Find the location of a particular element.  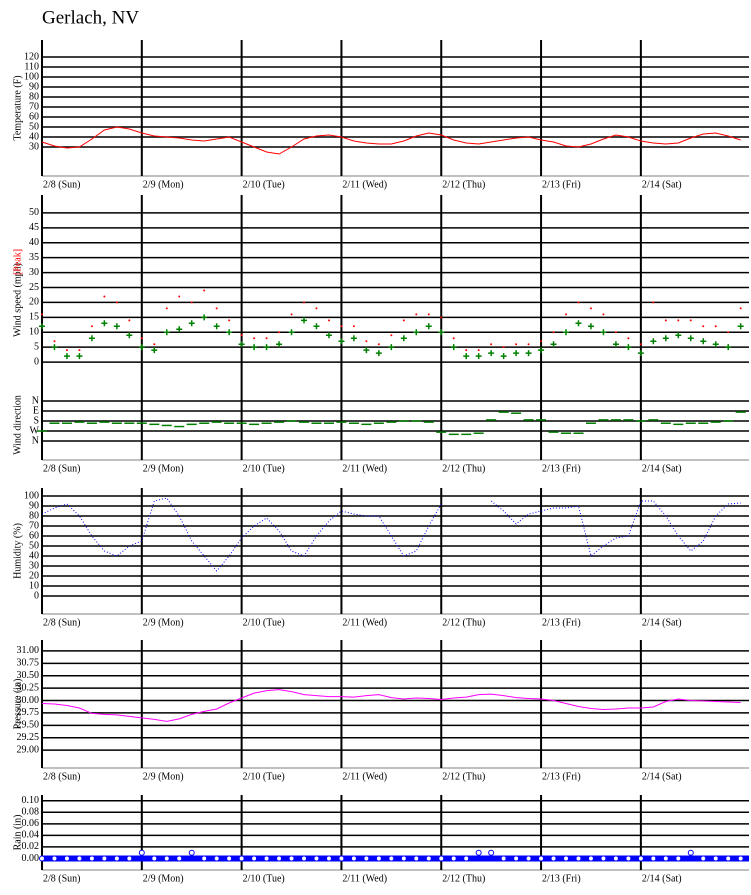

y-tick-label: 80 is located at coordinates (34, 515).